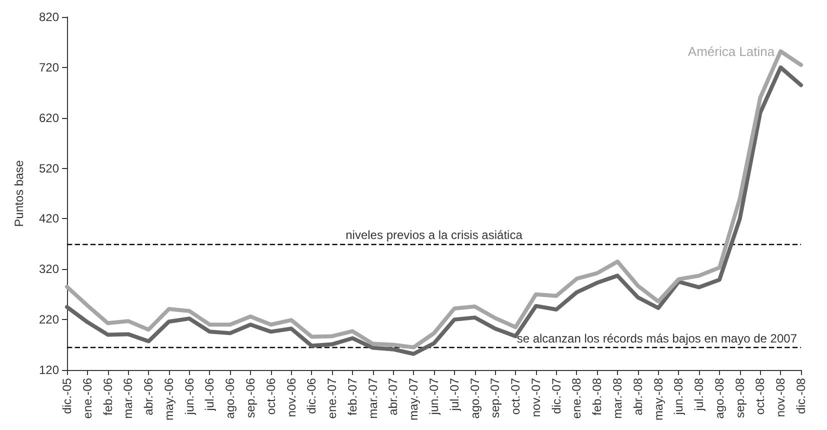 The width and height of the screenshot is (827, 430). Describe the element at coordinates (332, 398) in the screenshot. I see `x-tick-label: ene.-07` at that location.